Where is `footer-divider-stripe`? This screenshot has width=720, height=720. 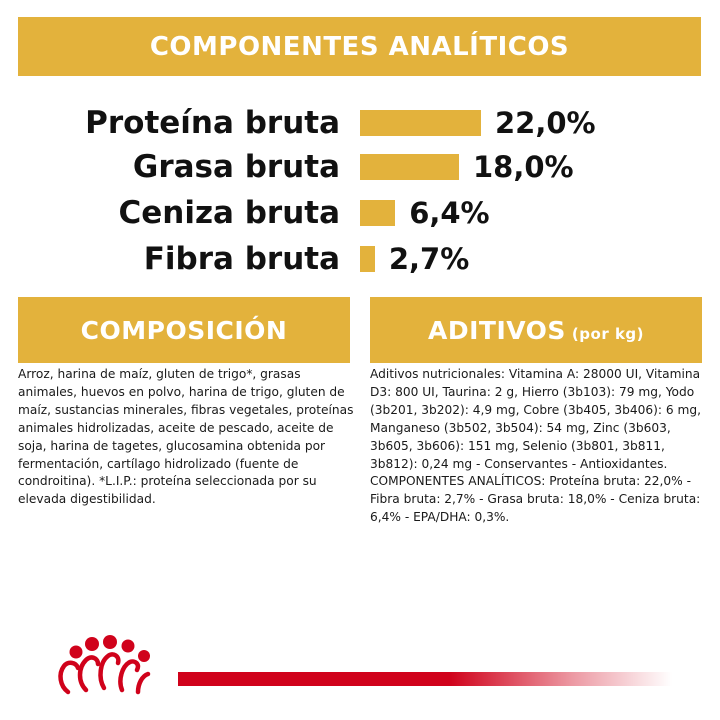
footer-divider-stripe is located at coordinates (425, 679).